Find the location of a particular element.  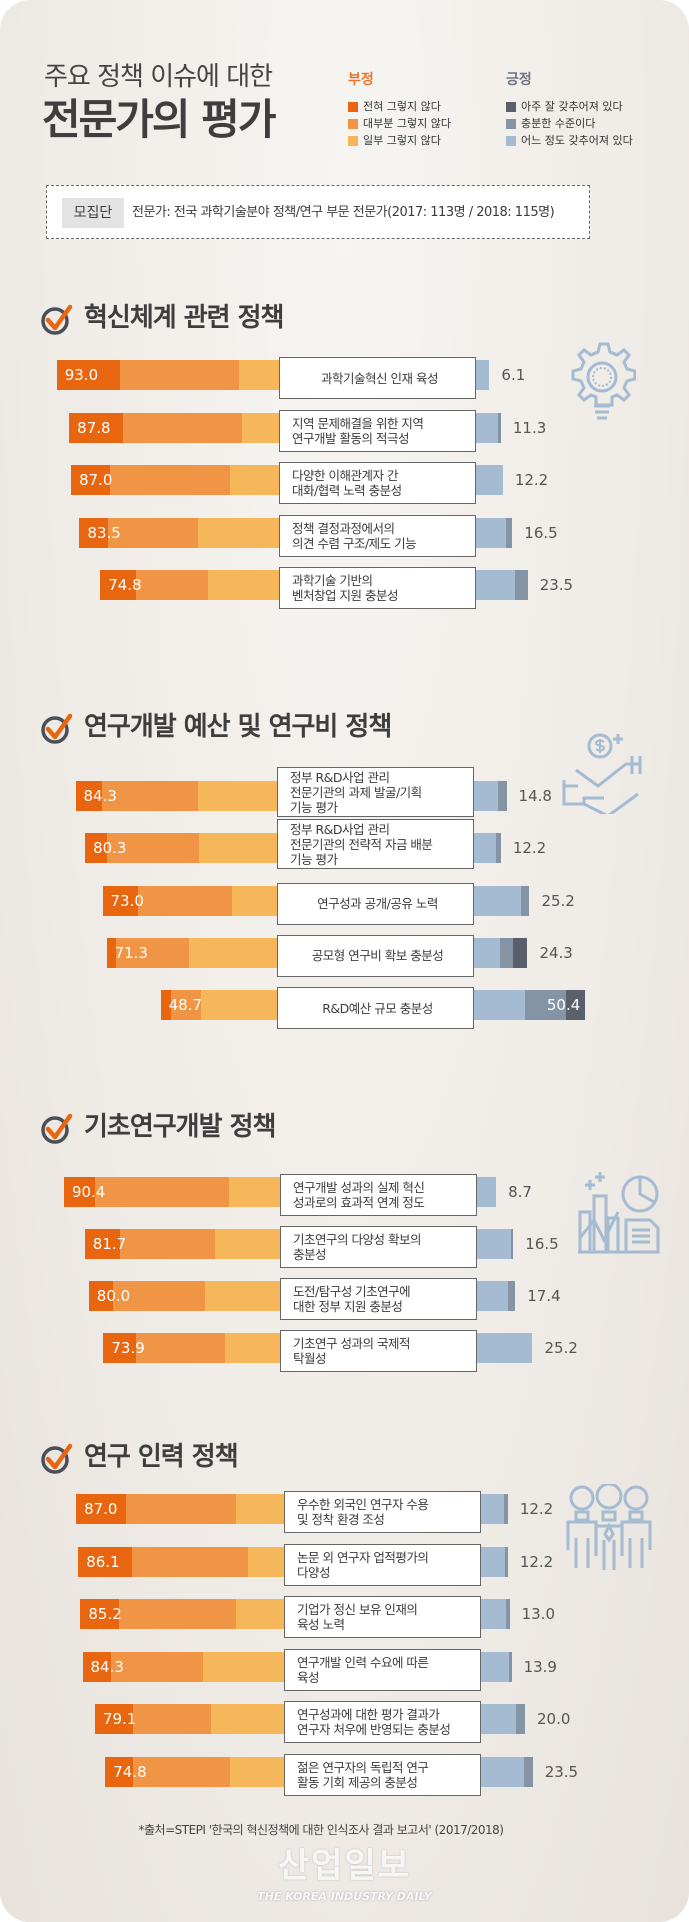

money-hand-icon is located at coordinates (604, 772).